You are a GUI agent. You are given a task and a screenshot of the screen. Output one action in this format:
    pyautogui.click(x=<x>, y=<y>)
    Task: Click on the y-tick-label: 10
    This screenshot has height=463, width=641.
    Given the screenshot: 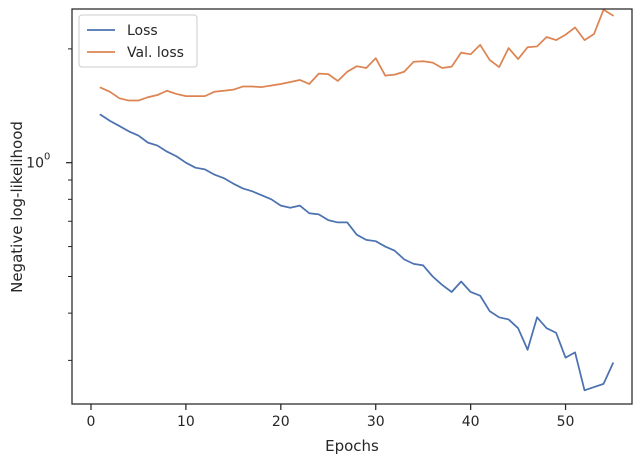 What is the action you would take?
    pyautogui.click(x=35, y=164)
    